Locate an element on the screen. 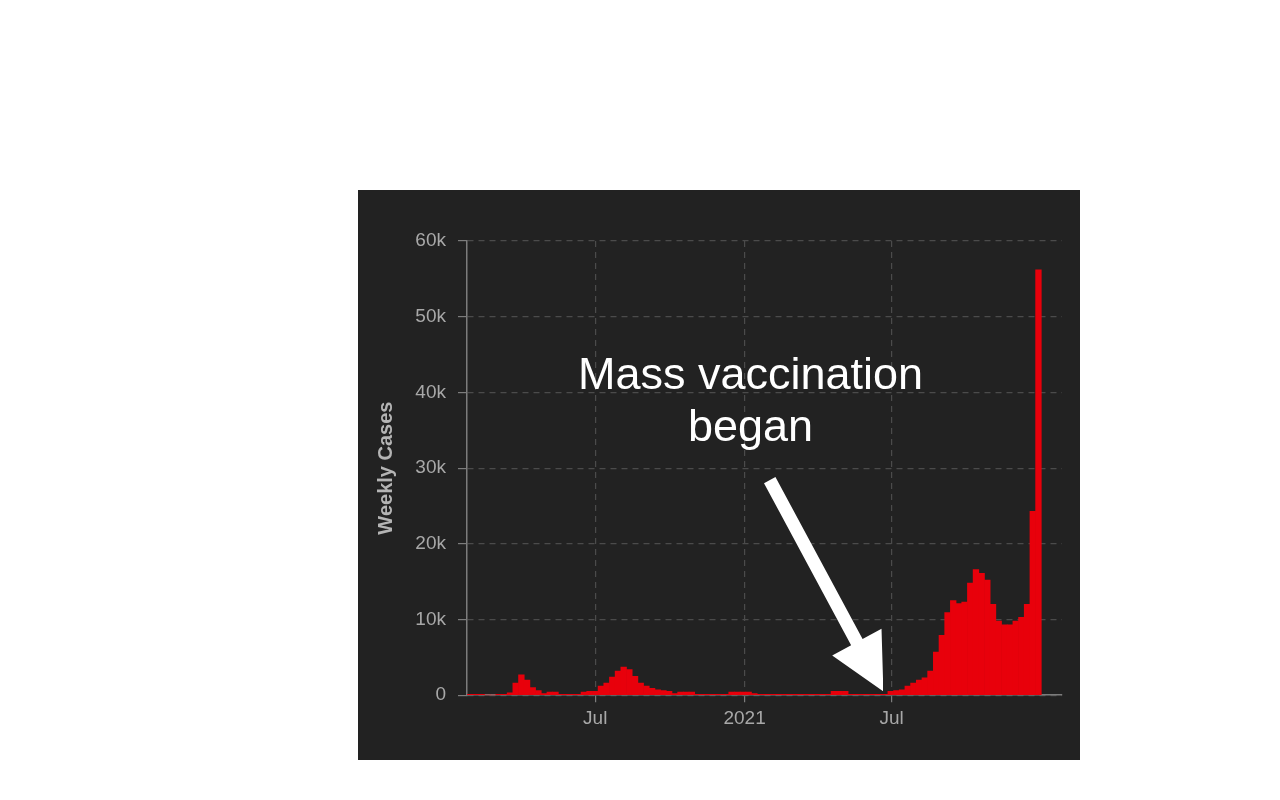 The width and height of the screenshot is (1280, 800). y-tick-label: 10k is located at coordinates (431, 618).